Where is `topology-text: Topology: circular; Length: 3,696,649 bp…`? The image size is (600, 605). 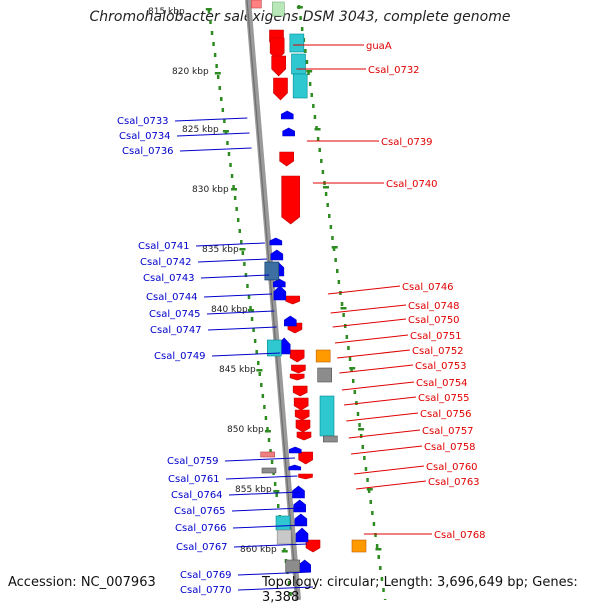
topology-text: Topology: circular; Length: 3,696,649 bp… is located at coordinates (420, 590).